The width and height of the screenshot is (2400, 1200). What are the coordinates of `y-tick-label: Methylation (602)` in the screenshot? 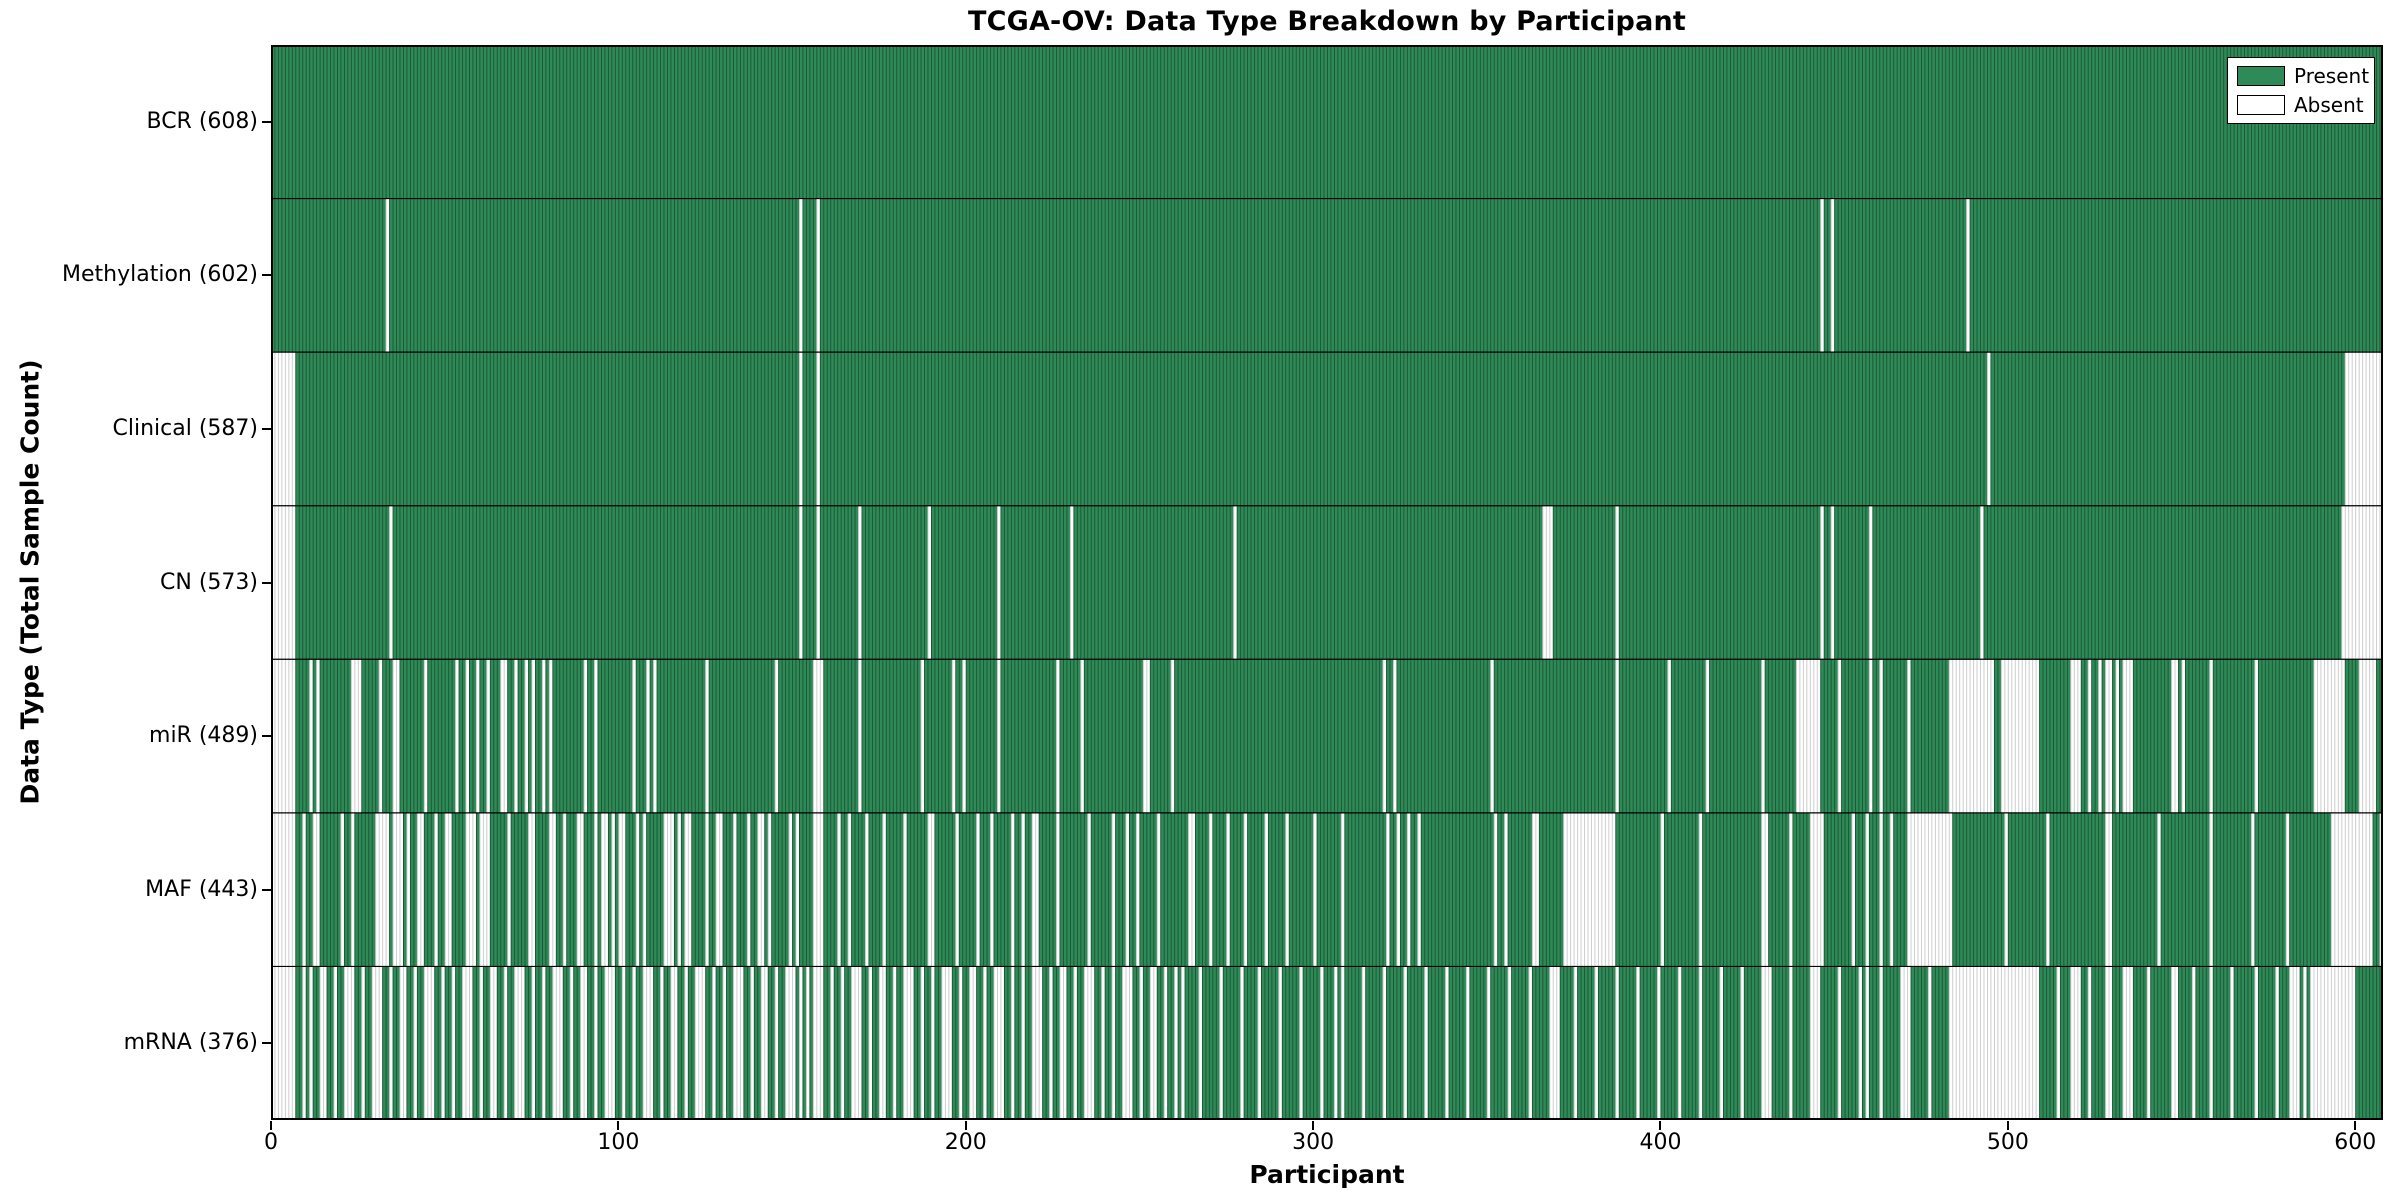 It's located at (160, 275).